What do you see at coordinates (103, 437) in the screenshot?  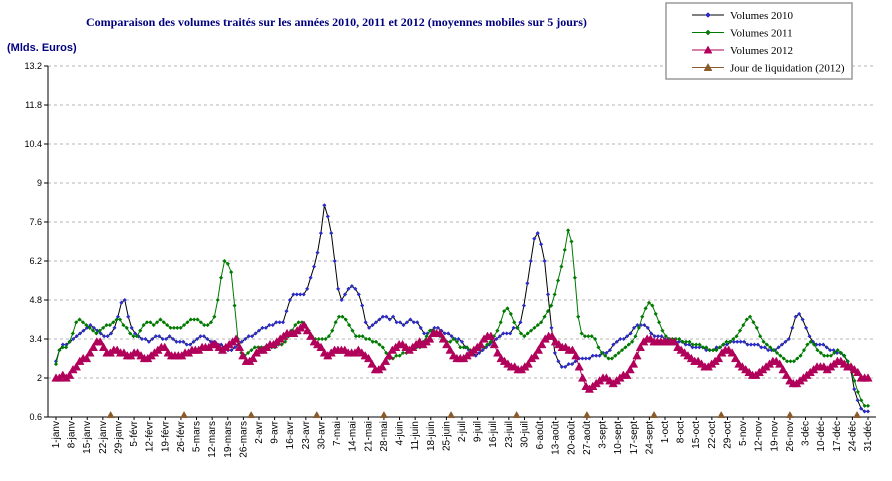 I see `x-tick-label: 22-janv` at bounding box center [103, 437].